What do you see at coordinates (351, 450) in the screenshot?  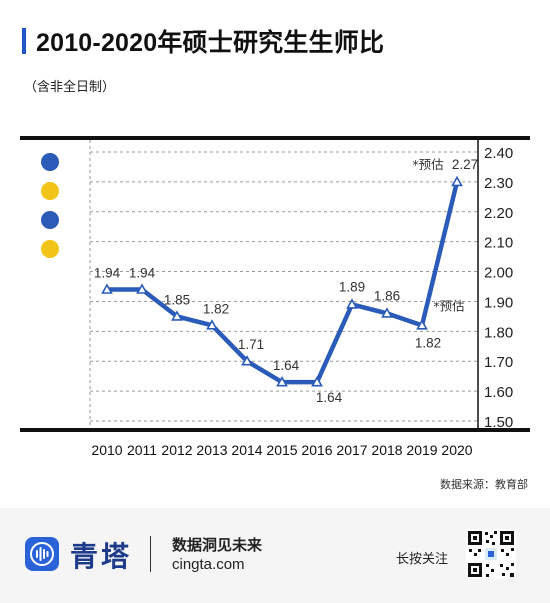 I see `x-tick-label: 2017` at bounding box center [351, 450].